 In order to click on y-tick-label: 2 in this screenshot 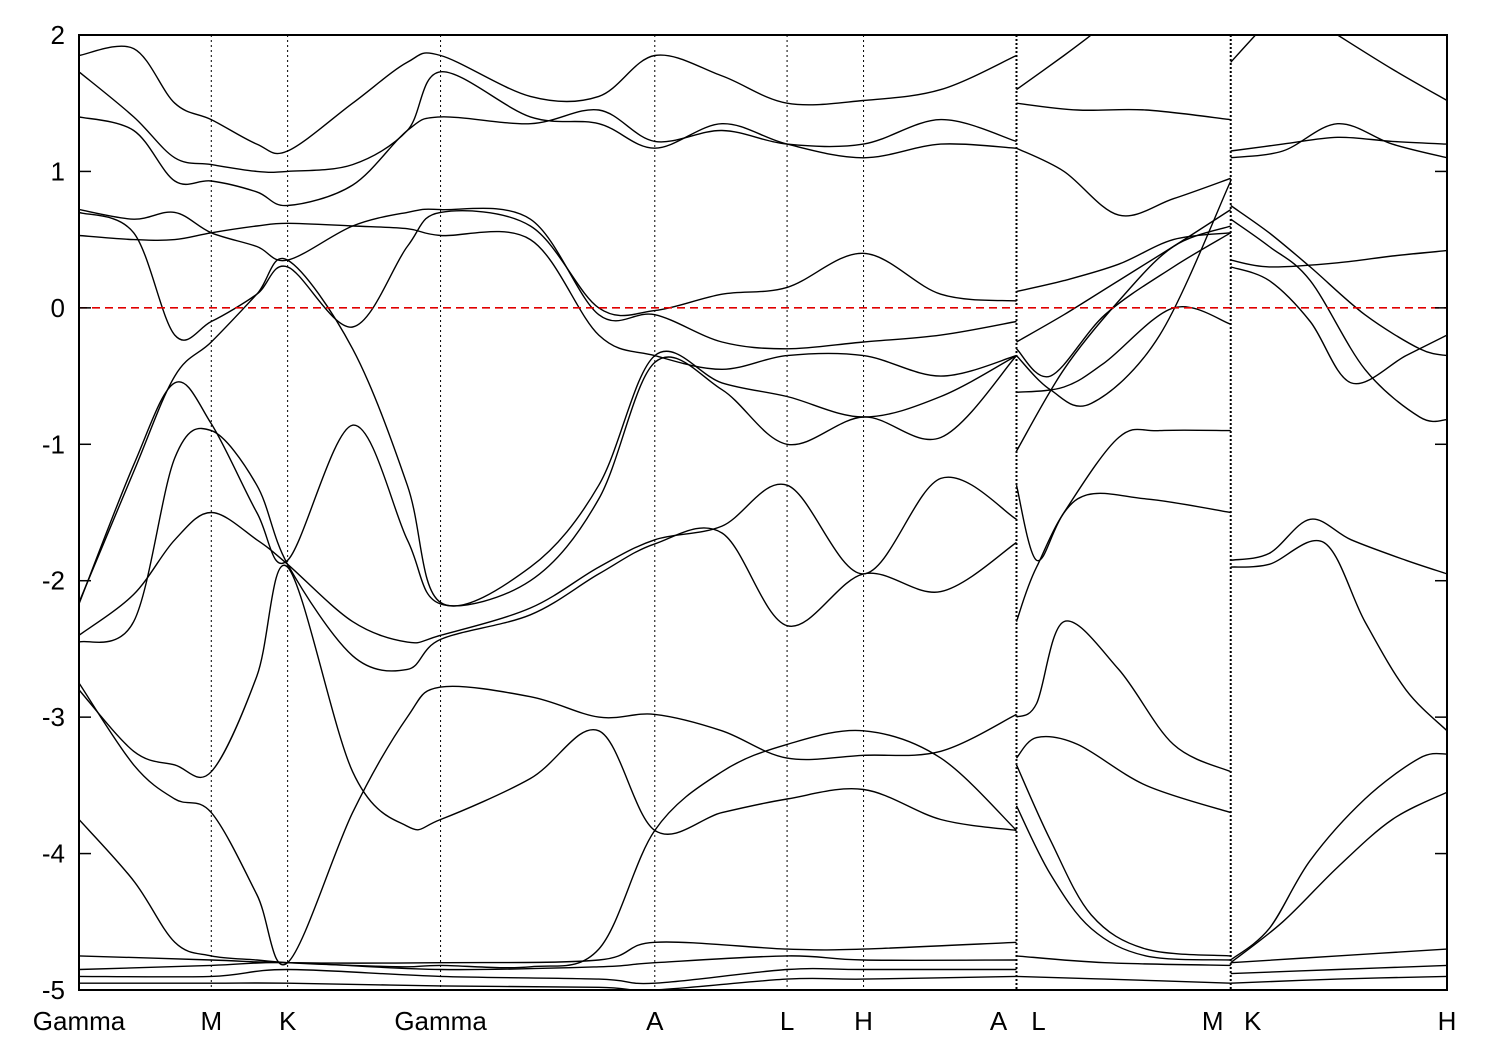, I will do `click(58, 35)`.